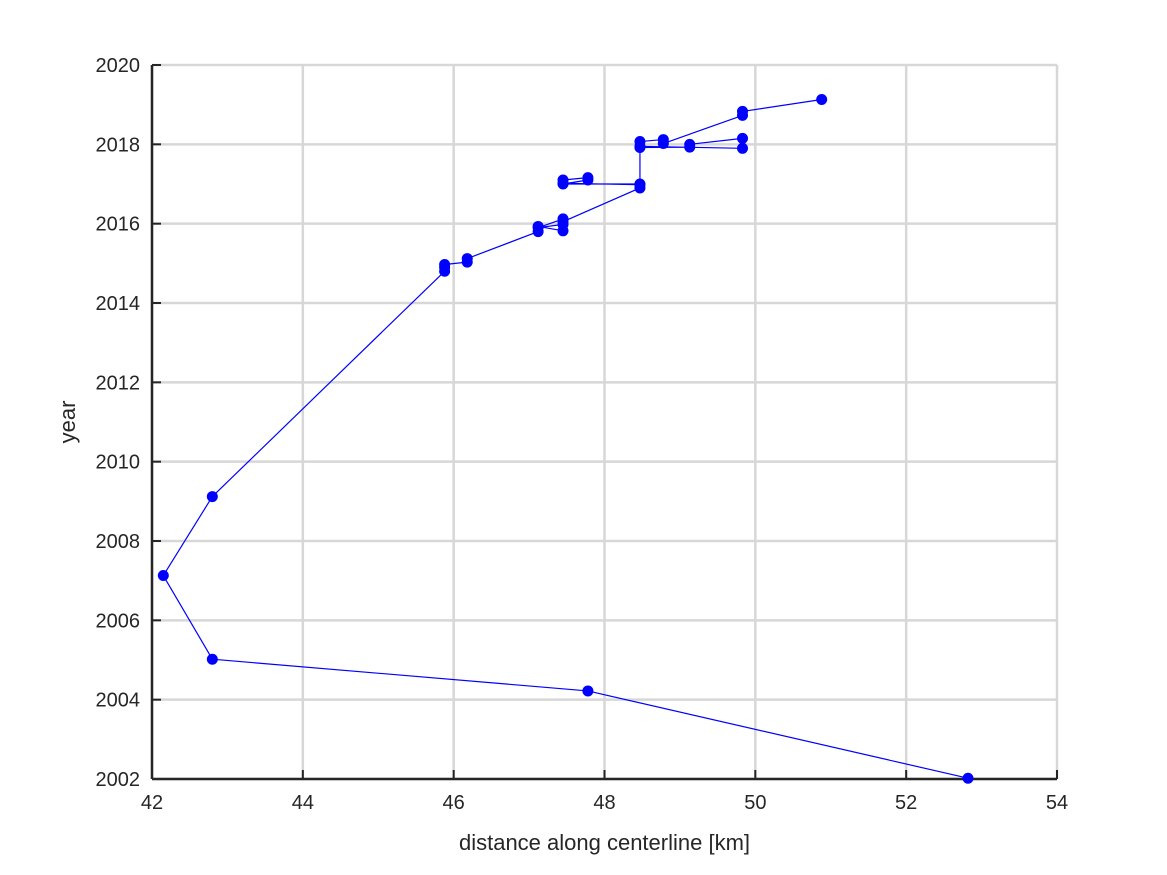 The width and height of the screenshot is (1167, 875). Describe the element at coordinates (152, 803) in the screenshot. I see `x-tick-label: 42` at that location.